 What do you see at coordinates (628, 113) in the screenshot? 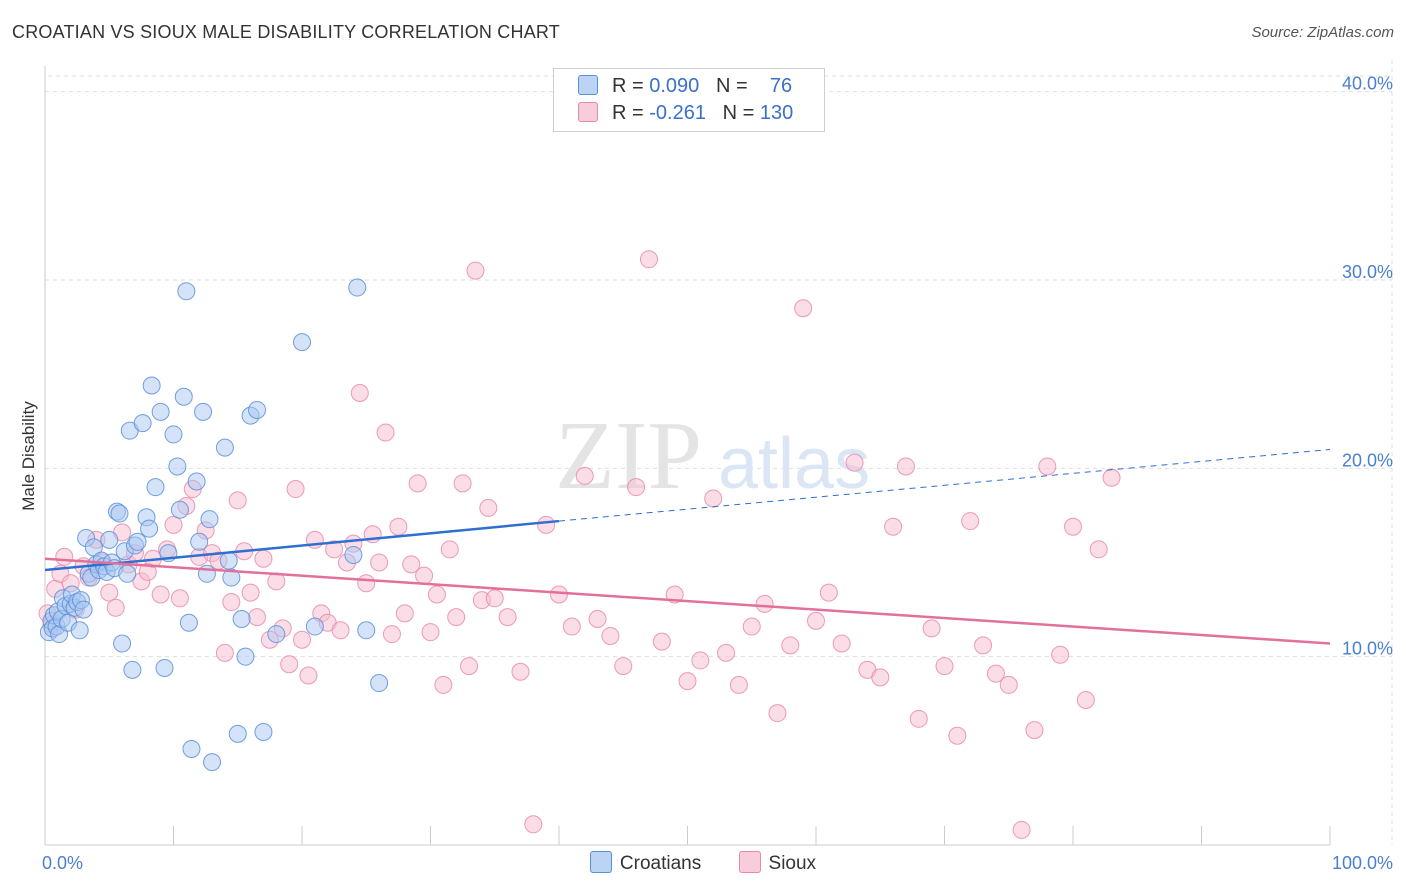
I see `legend-r-label: R =` at bounding box center [628, 113].